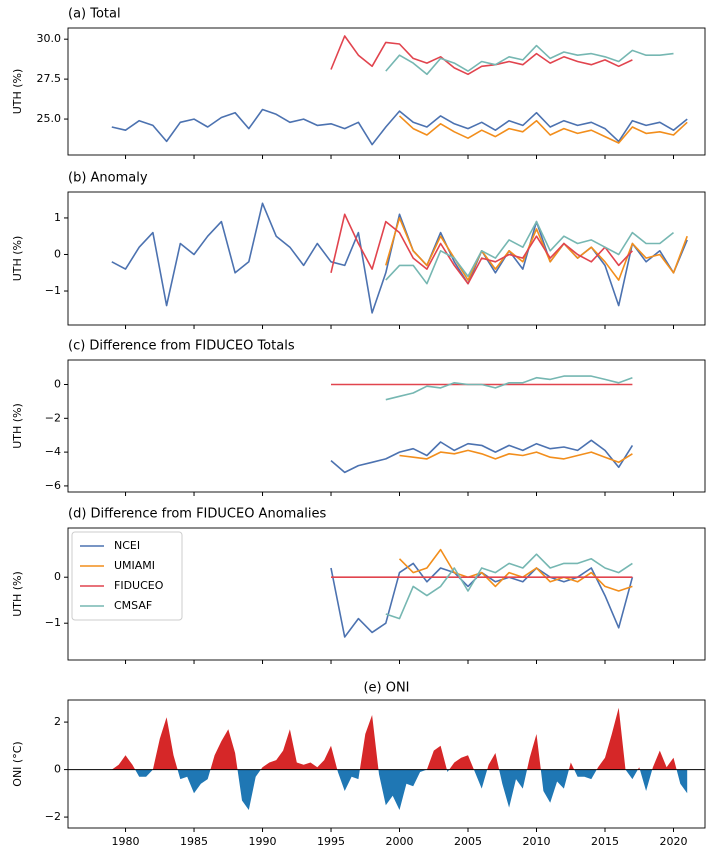 Image resolution: width=708 pixels, height=851 pixels. I want to click on x-tick-label: 1995, so click(331, 841).